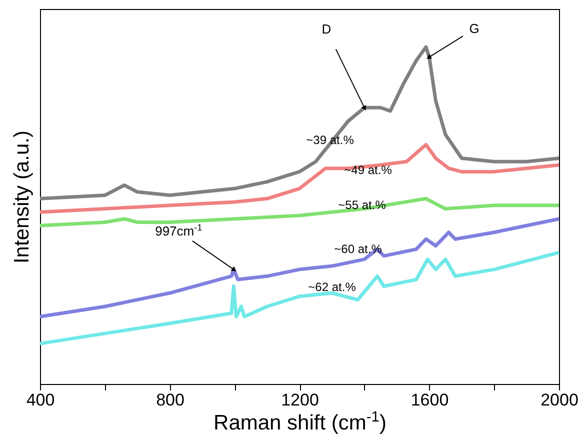 Image resolution: width=582 pixels, height=445 pixels. I want to click on series-label: ~55 at.%, so click(362, 205).